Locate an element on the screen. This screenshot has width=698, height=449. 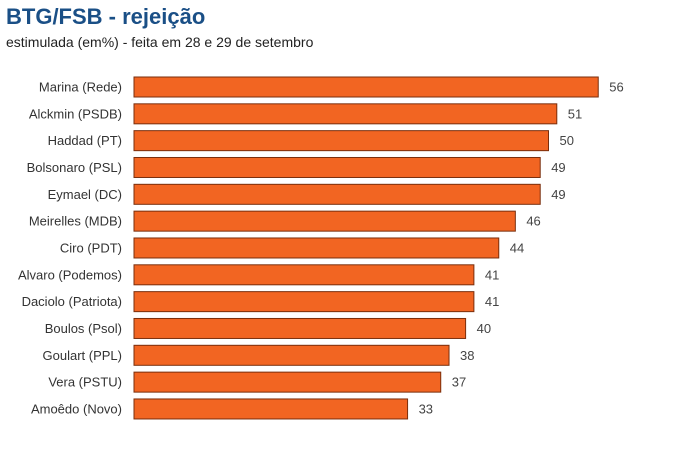
value-label: 44 is located at coordinates (517, 247).